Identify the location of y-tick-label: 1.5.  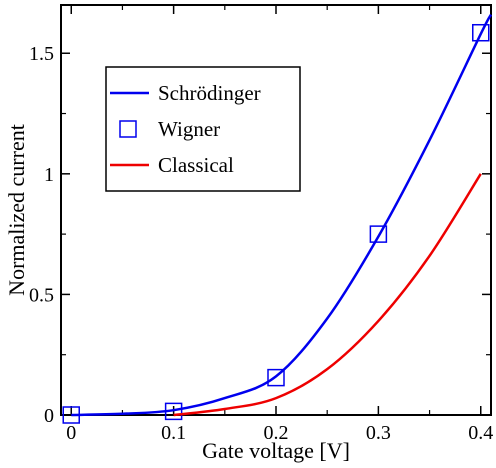
(41, 54).